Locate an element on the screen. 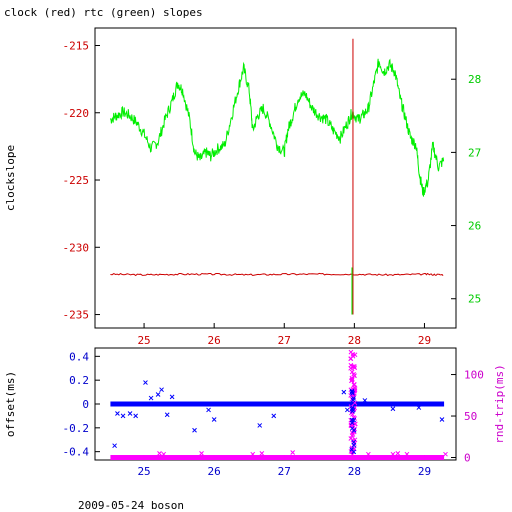 The image size is (512, 512). clock-slope-series is located at coordinates (277, 274).